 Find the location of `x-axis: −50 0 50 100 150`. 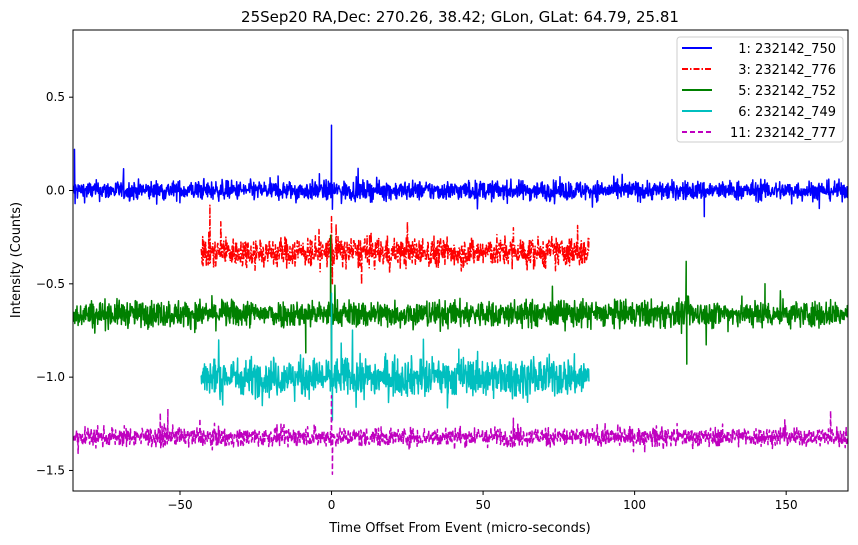

x-axis: −50 0 50 100 150 is located at coordinates (482, 501).